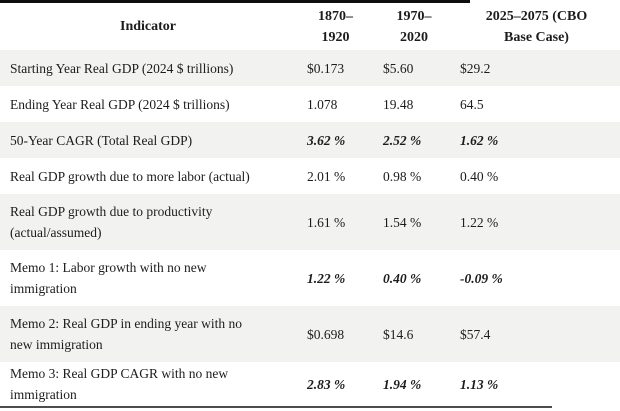 The image size is (620, 411). I want to click on table-top-border, so click(235, 1).